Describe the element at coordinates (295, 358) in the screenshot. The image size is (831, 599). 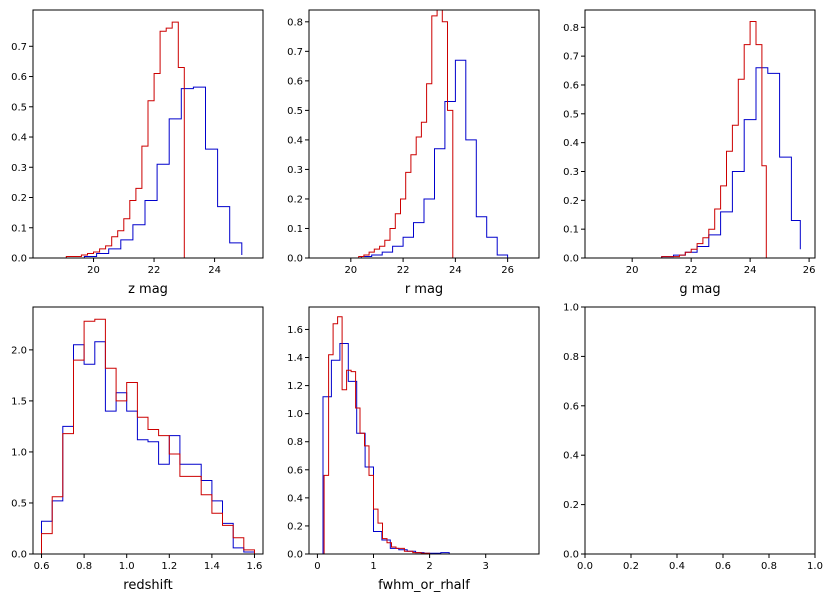
I see `y-tick-label: 1.4` at that location.